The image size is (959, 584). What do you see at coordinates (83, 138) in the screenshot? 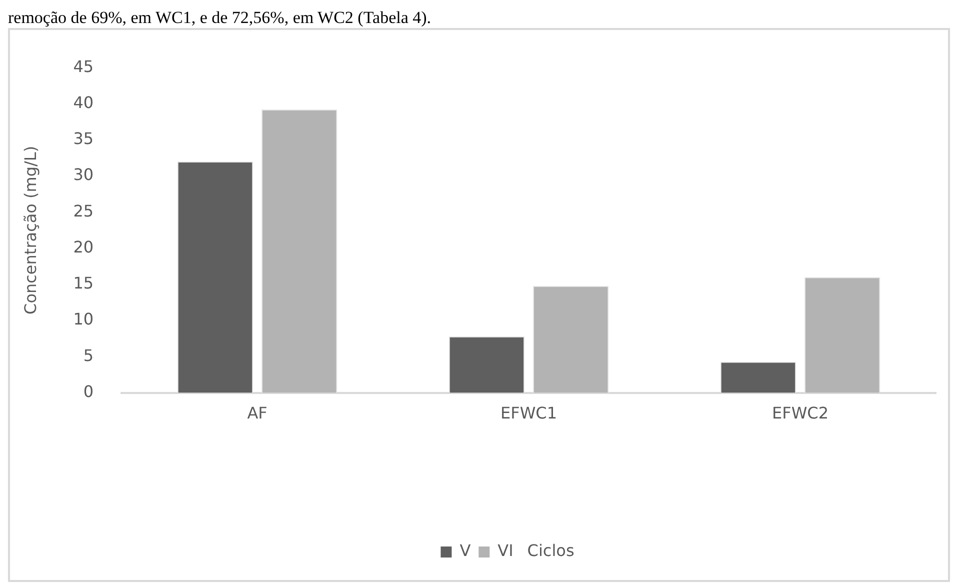
I see `y-tick-label: 35` at bounding box center [83, 138].